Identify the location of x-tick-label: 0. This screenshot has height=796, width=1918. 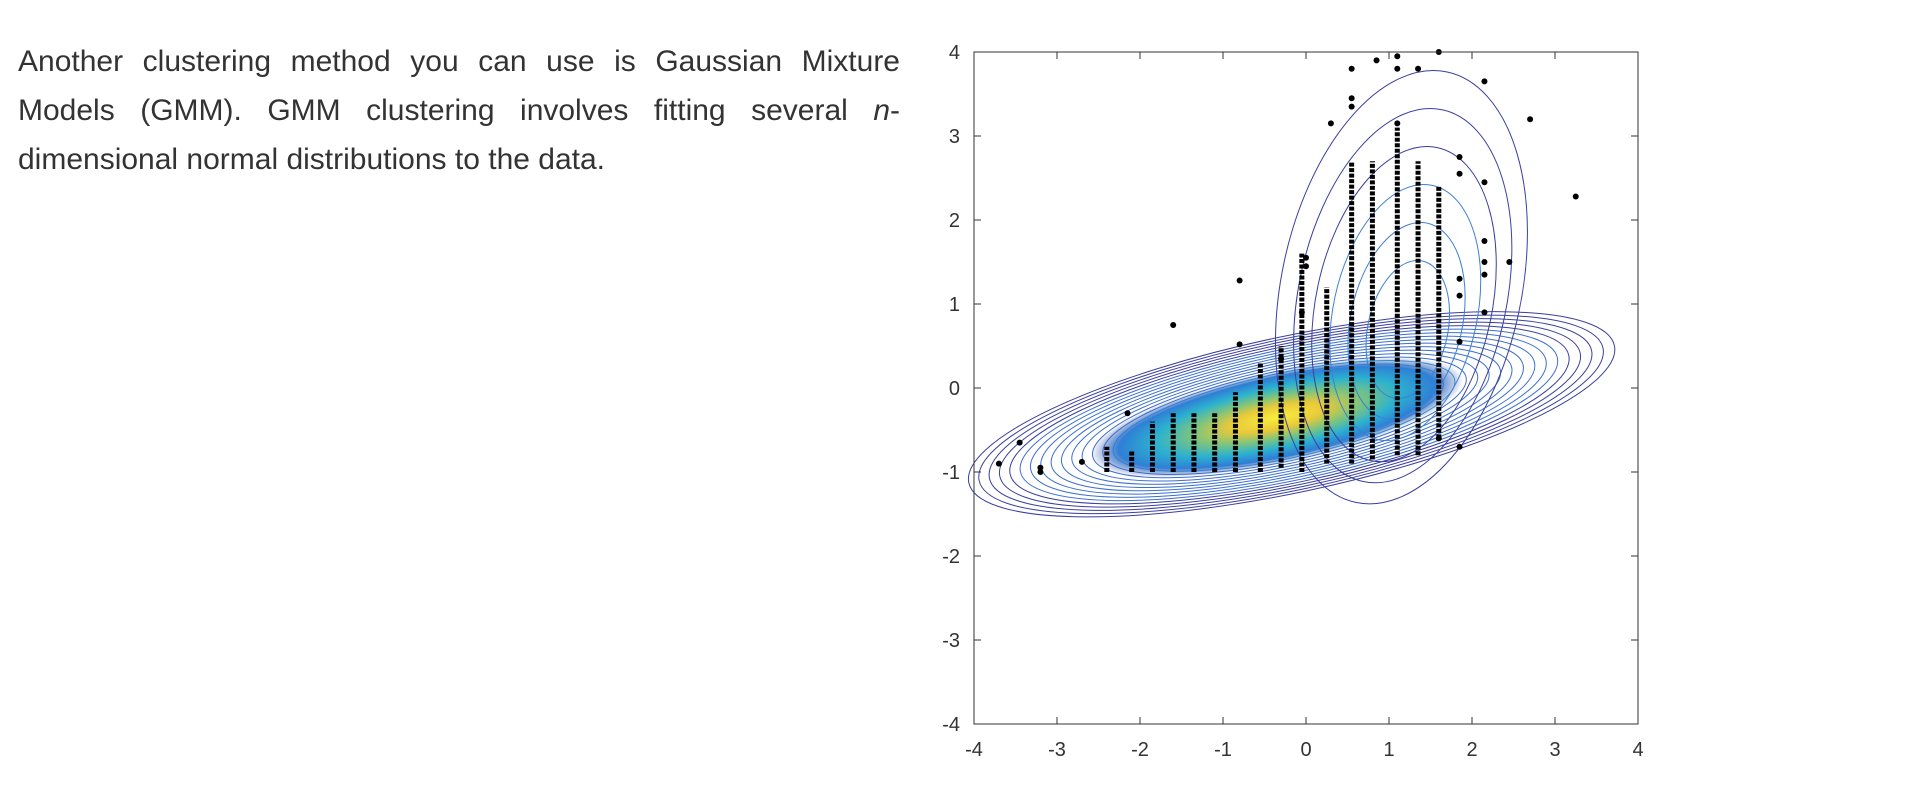
(1305, 749).